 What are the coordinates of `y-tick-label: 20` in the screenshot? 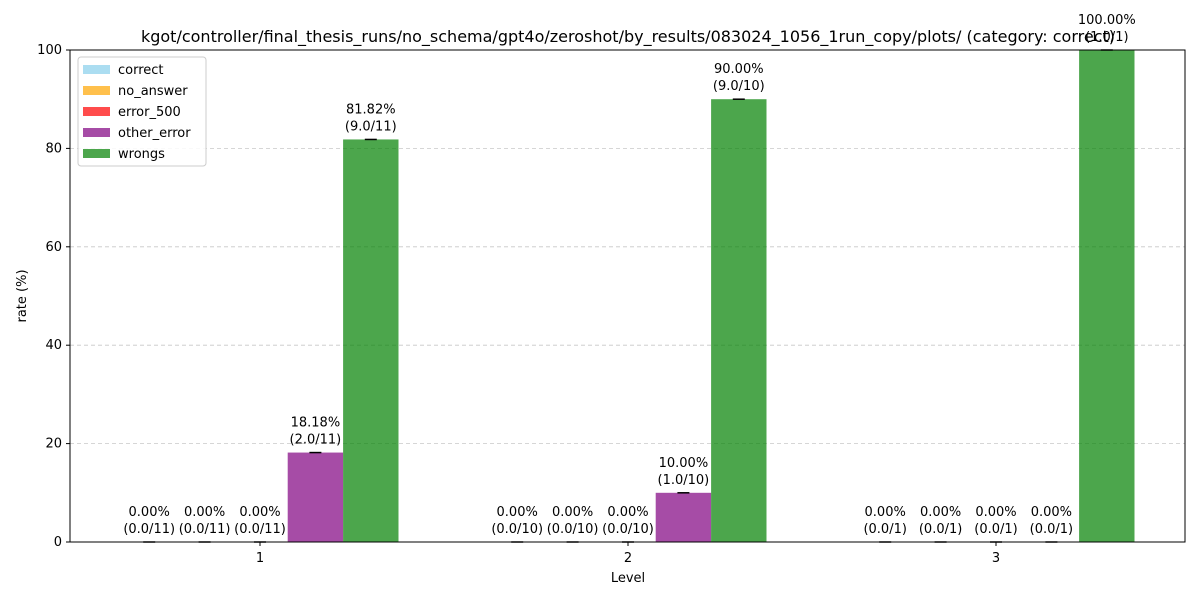 It's located at (53, 444).